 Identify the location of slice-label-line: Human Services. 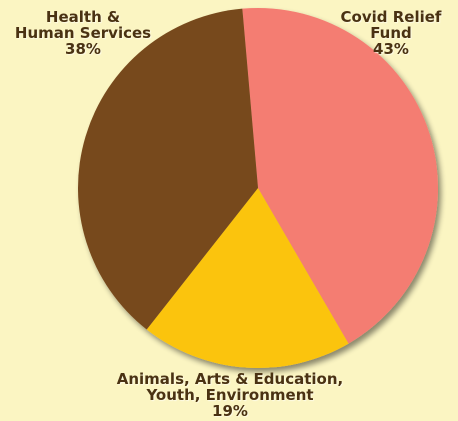
(83, 33).